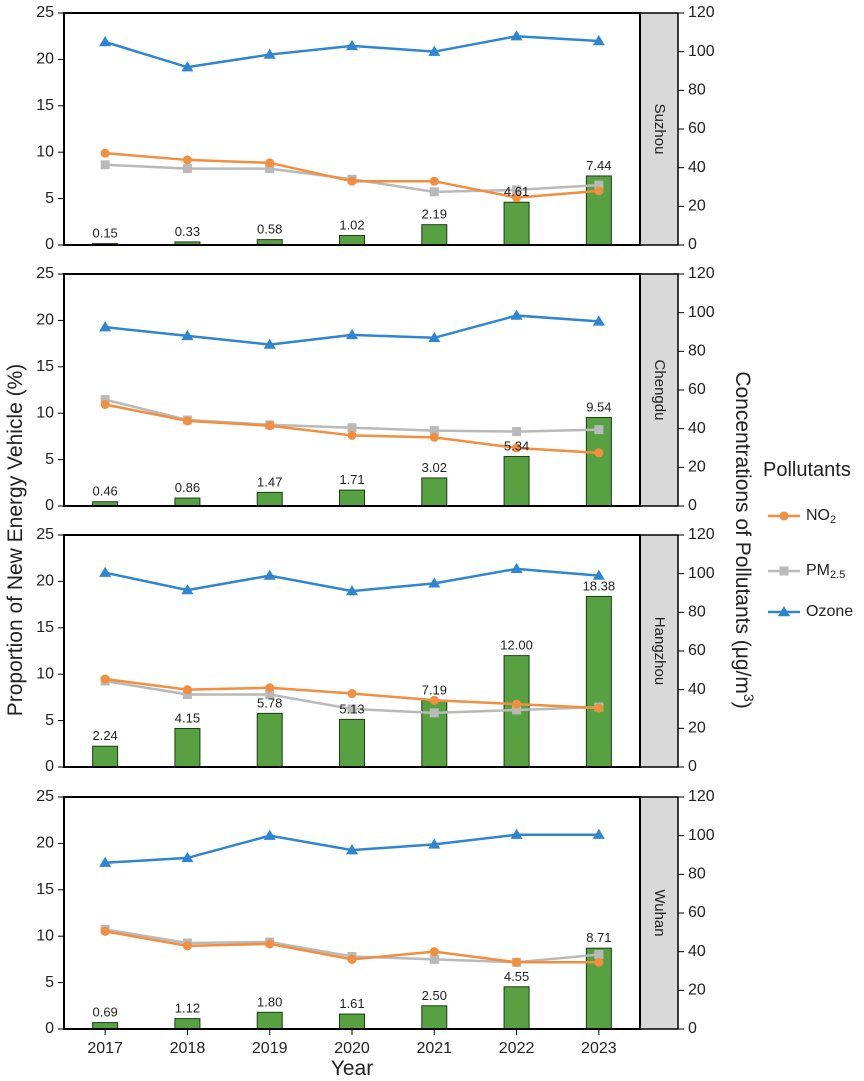 The height and width of the screenshot is (1081, 864). What do you see at coordinates (434, 214) in the screenshot?
I see `bar-data-label: 2.19` at bounding box center [434, 214].